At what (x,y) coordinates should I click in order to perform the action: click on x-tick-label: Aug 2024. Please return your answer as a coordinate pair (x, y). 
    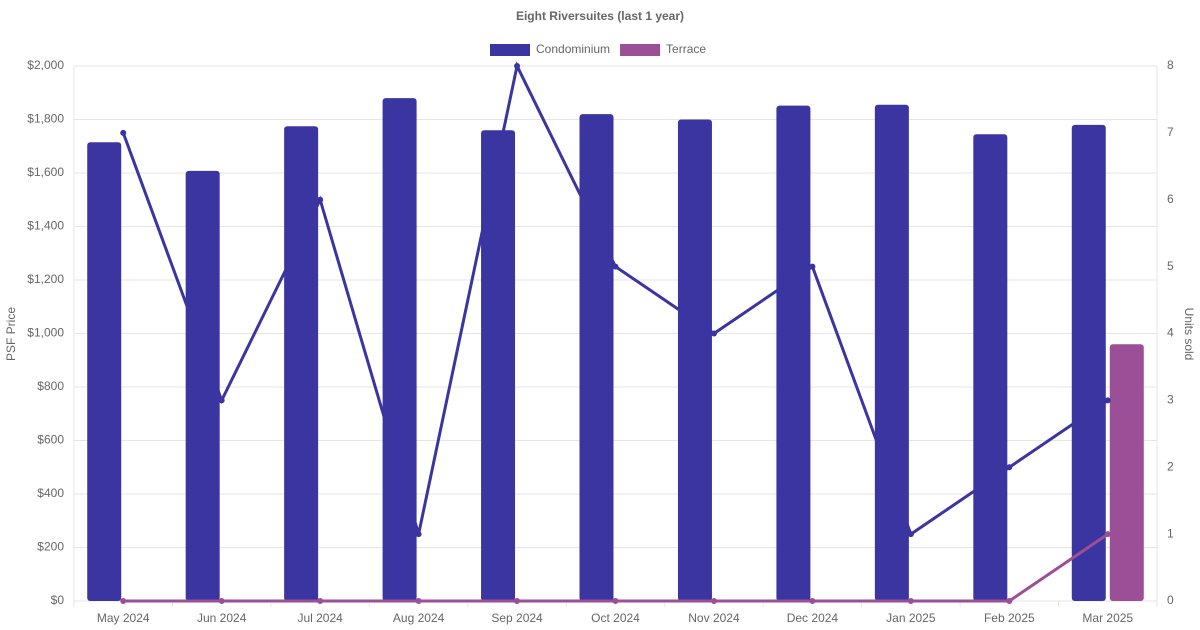
    Looking at the image, I should click on (419, 618).